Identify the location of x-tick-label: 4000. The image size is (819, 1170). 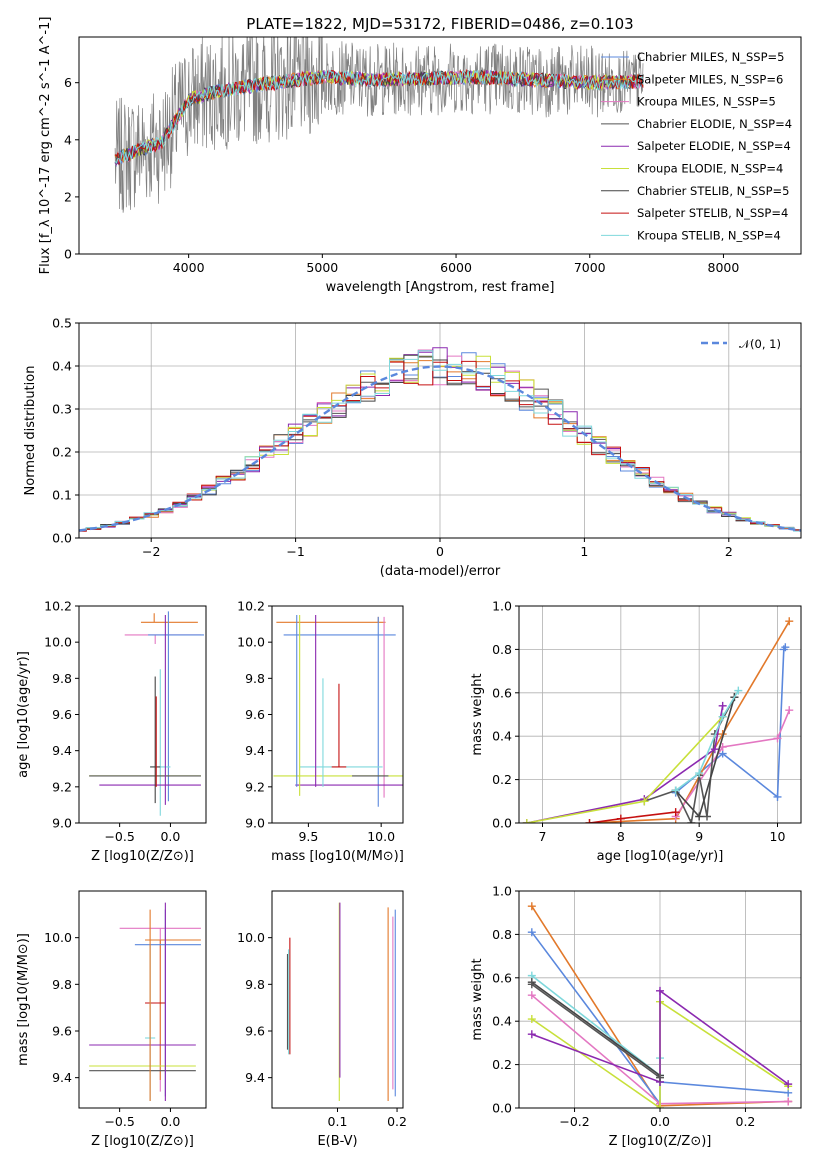
(189, 267).